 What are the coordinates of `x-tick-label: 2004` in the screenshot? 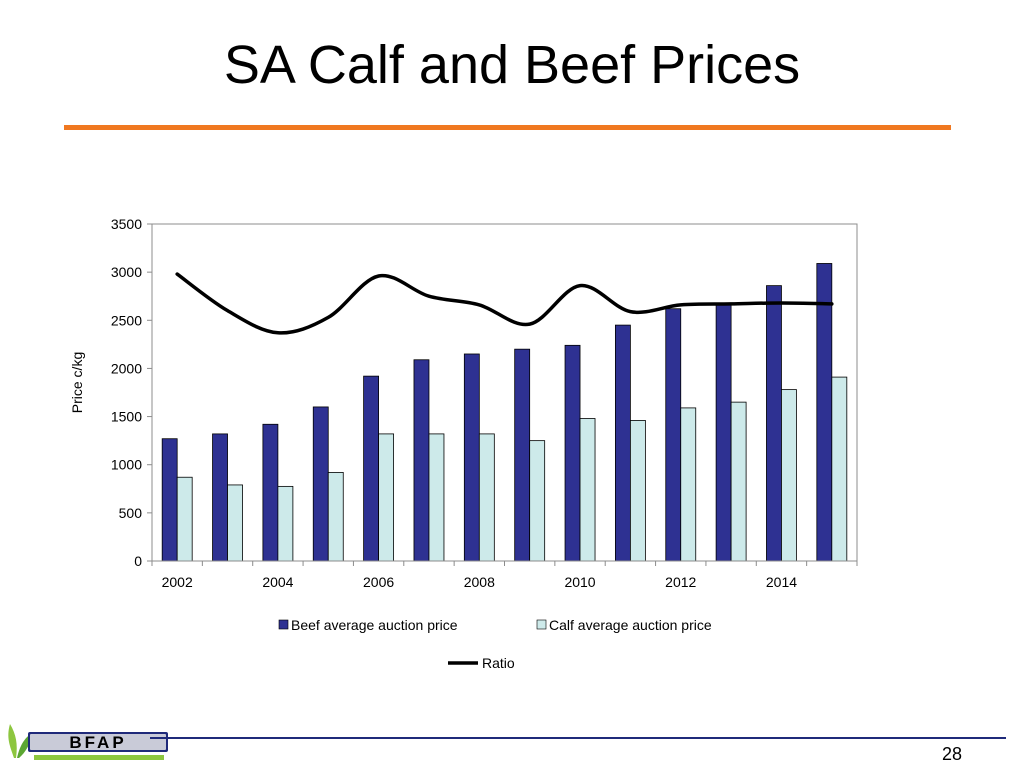 It's located at (277, 582).